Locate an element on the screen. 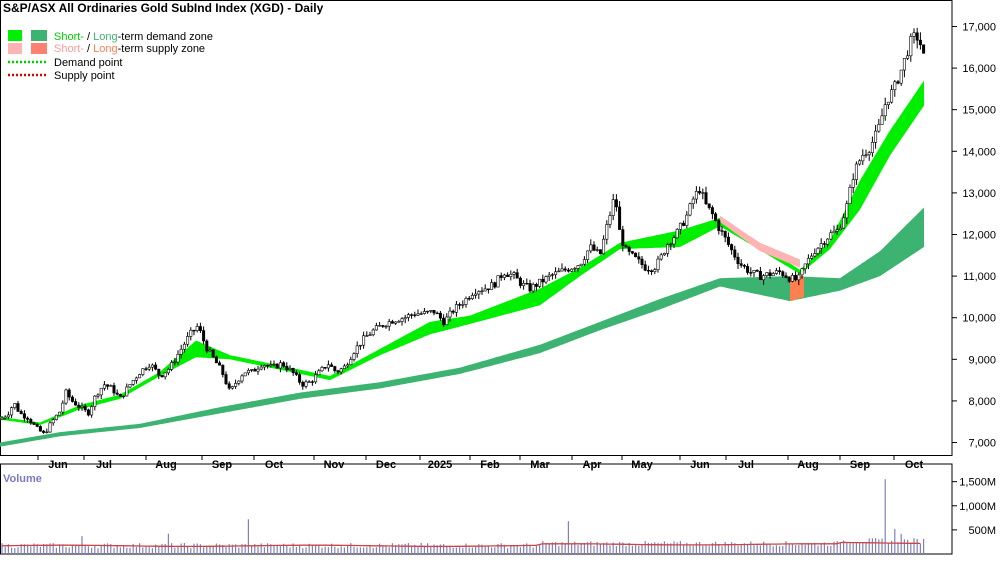  volume-title: Volume is located at coordinates (22, 479).